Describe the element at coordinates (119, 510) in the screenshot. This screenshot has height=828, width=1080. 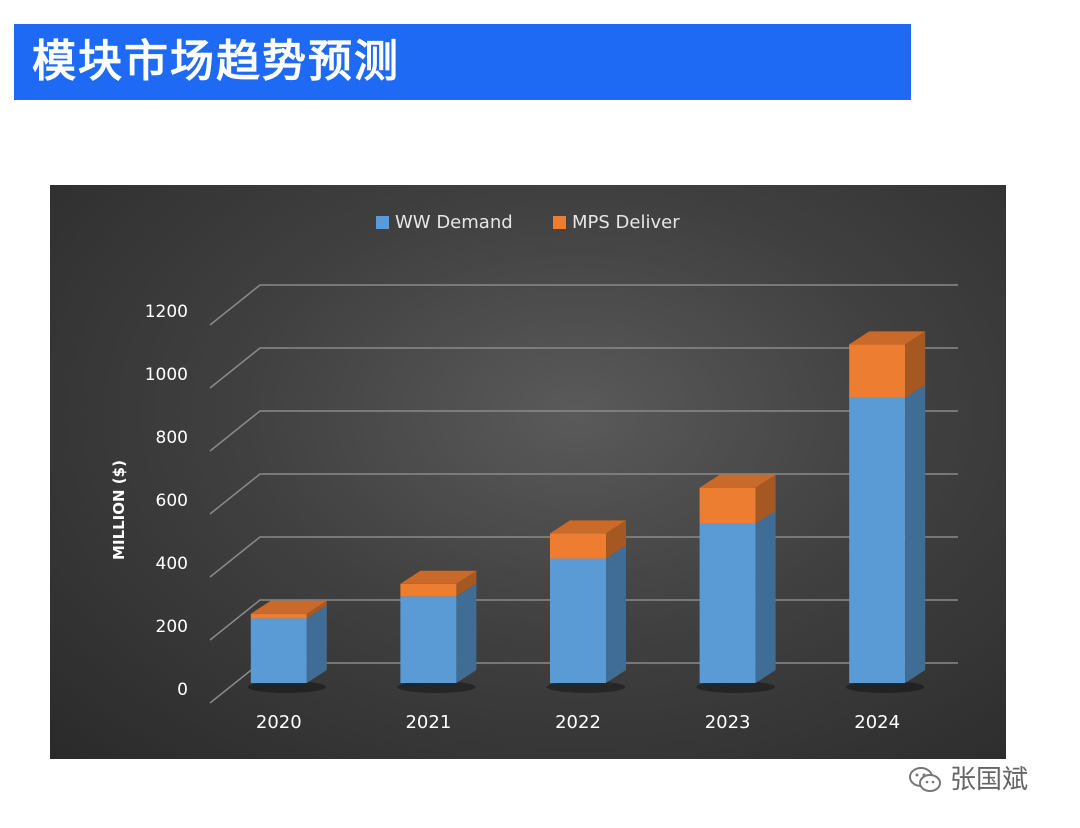
I see `y-axis-label: MILLION ($)` at that location.